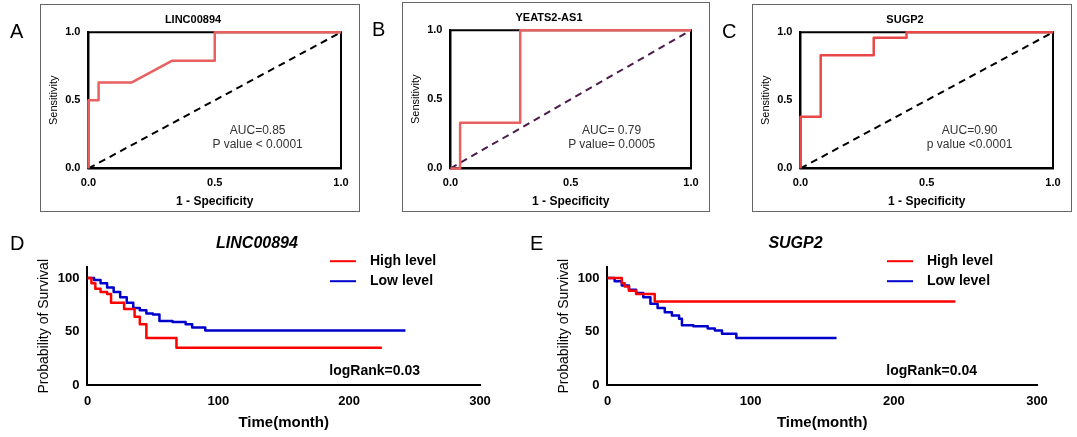  Describe the element at coordinates (537, 243) in the screenshot. I see `text: E` at that location.